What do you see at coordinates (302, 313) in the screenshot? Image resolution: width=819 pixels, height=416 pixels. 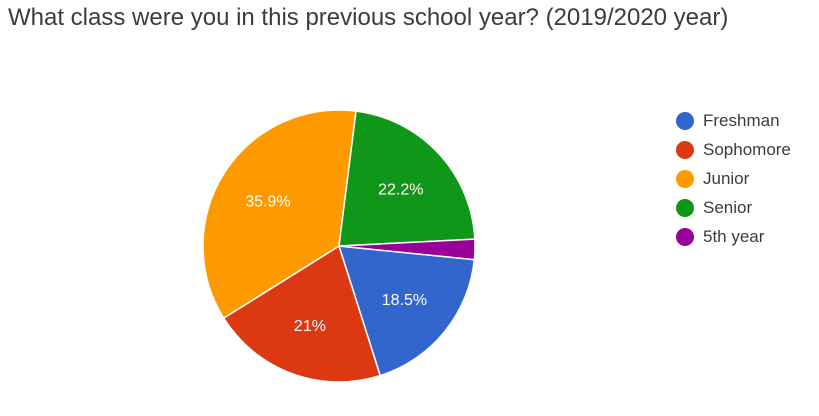 I see `pie-slice-sophomore` at bounding box center [302, 313].